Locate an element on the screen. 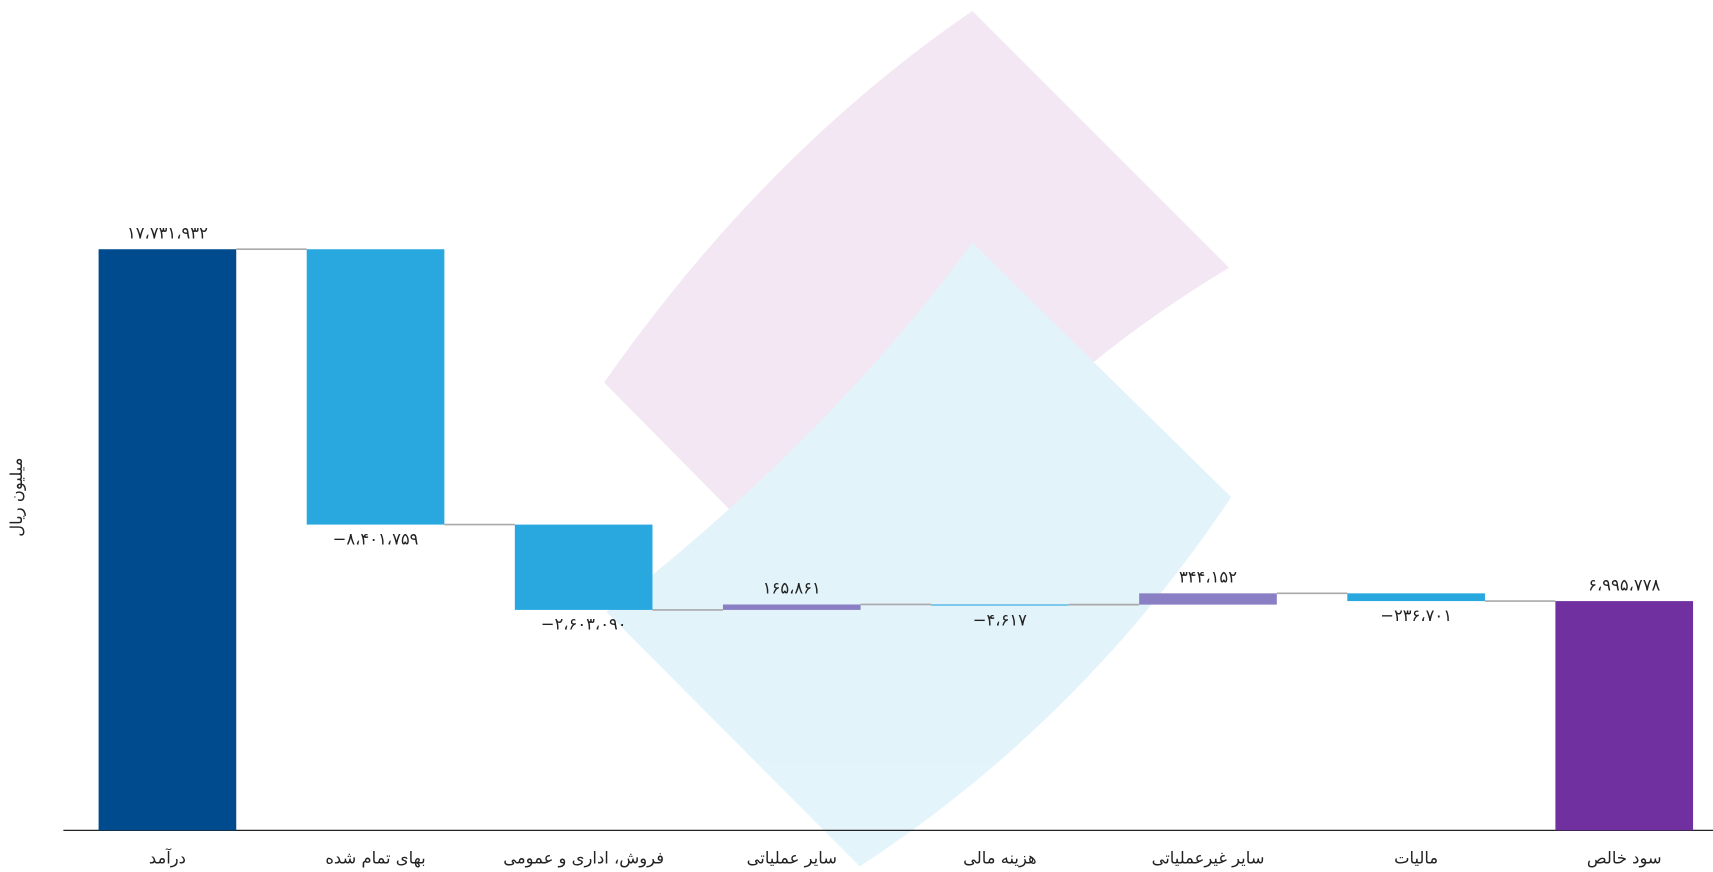 The image size is (1713, 872). x-tick-label: فروش، اداری و عمومی is located at coordinates (583, 858).